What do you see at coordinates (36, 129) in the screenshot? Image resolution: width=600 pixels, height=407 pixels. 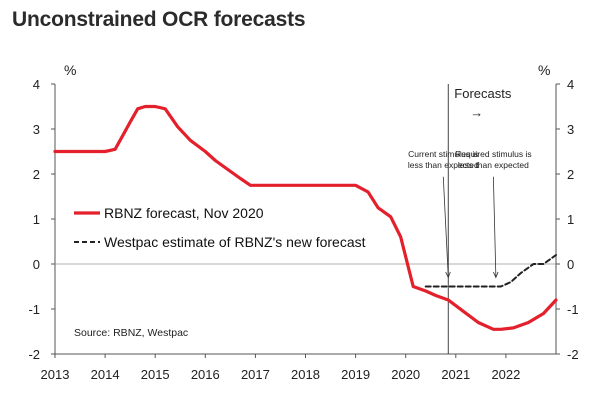 I see `y-tick-label-left: 3` at bounding box center [36, 129].